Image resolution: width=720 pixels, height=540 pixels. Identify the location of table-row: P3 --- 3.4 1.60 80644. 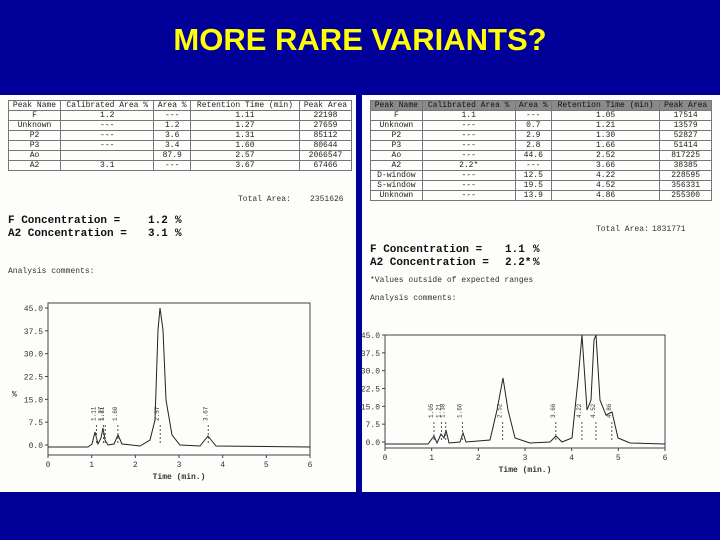
(180, 145).